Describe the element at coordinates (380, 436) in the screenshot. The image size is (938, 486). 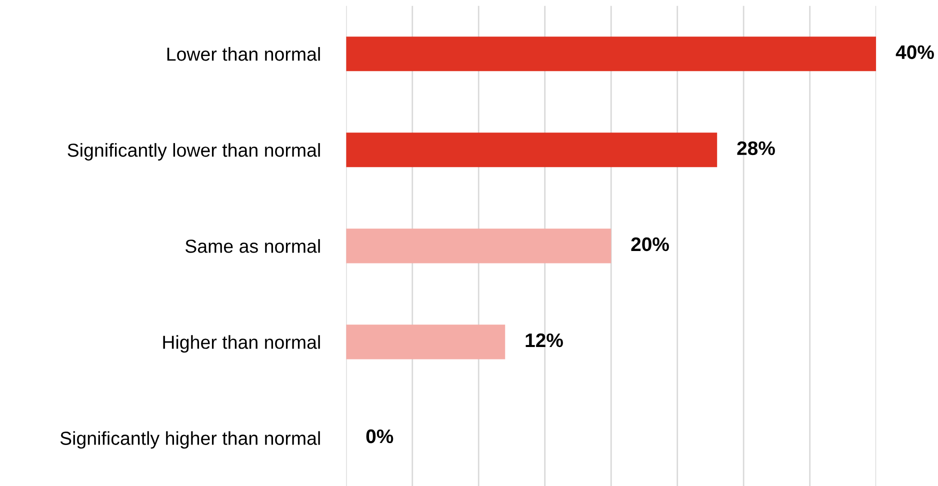
I see `data-label: 0%` at that location.